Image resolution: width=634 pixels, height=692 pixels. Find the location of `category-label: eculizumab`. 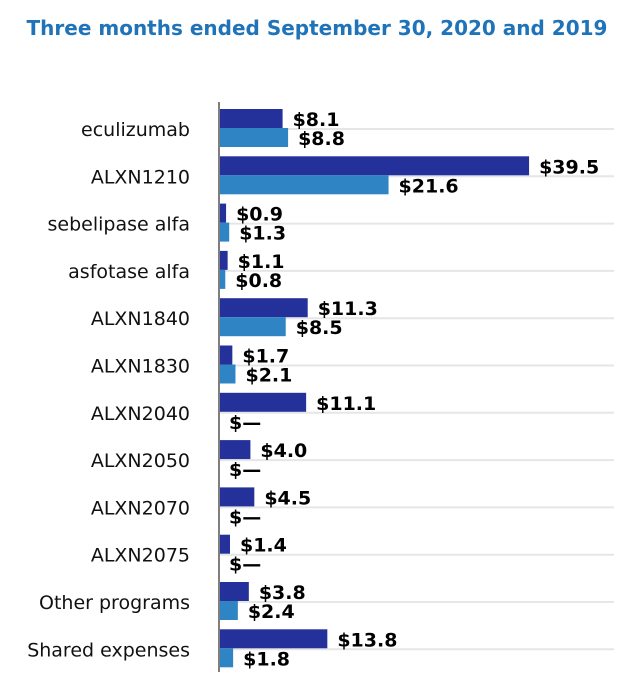

category-label: eculizumab is located at coordinates (135, 130).